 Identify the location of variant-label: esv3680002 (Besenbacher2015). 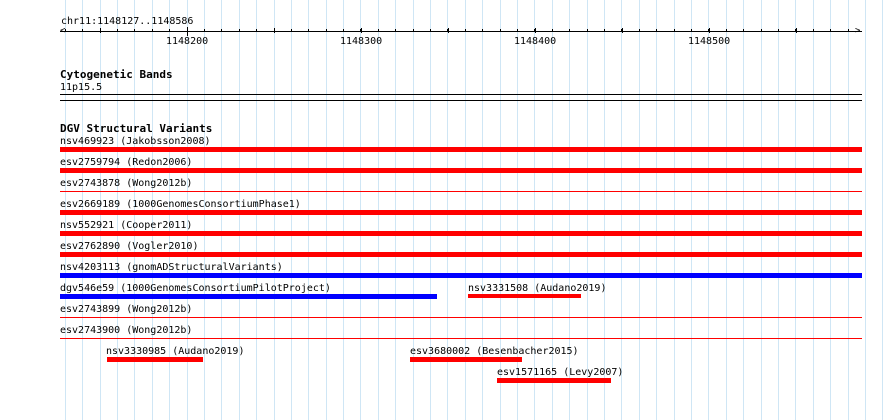
(494, 351).